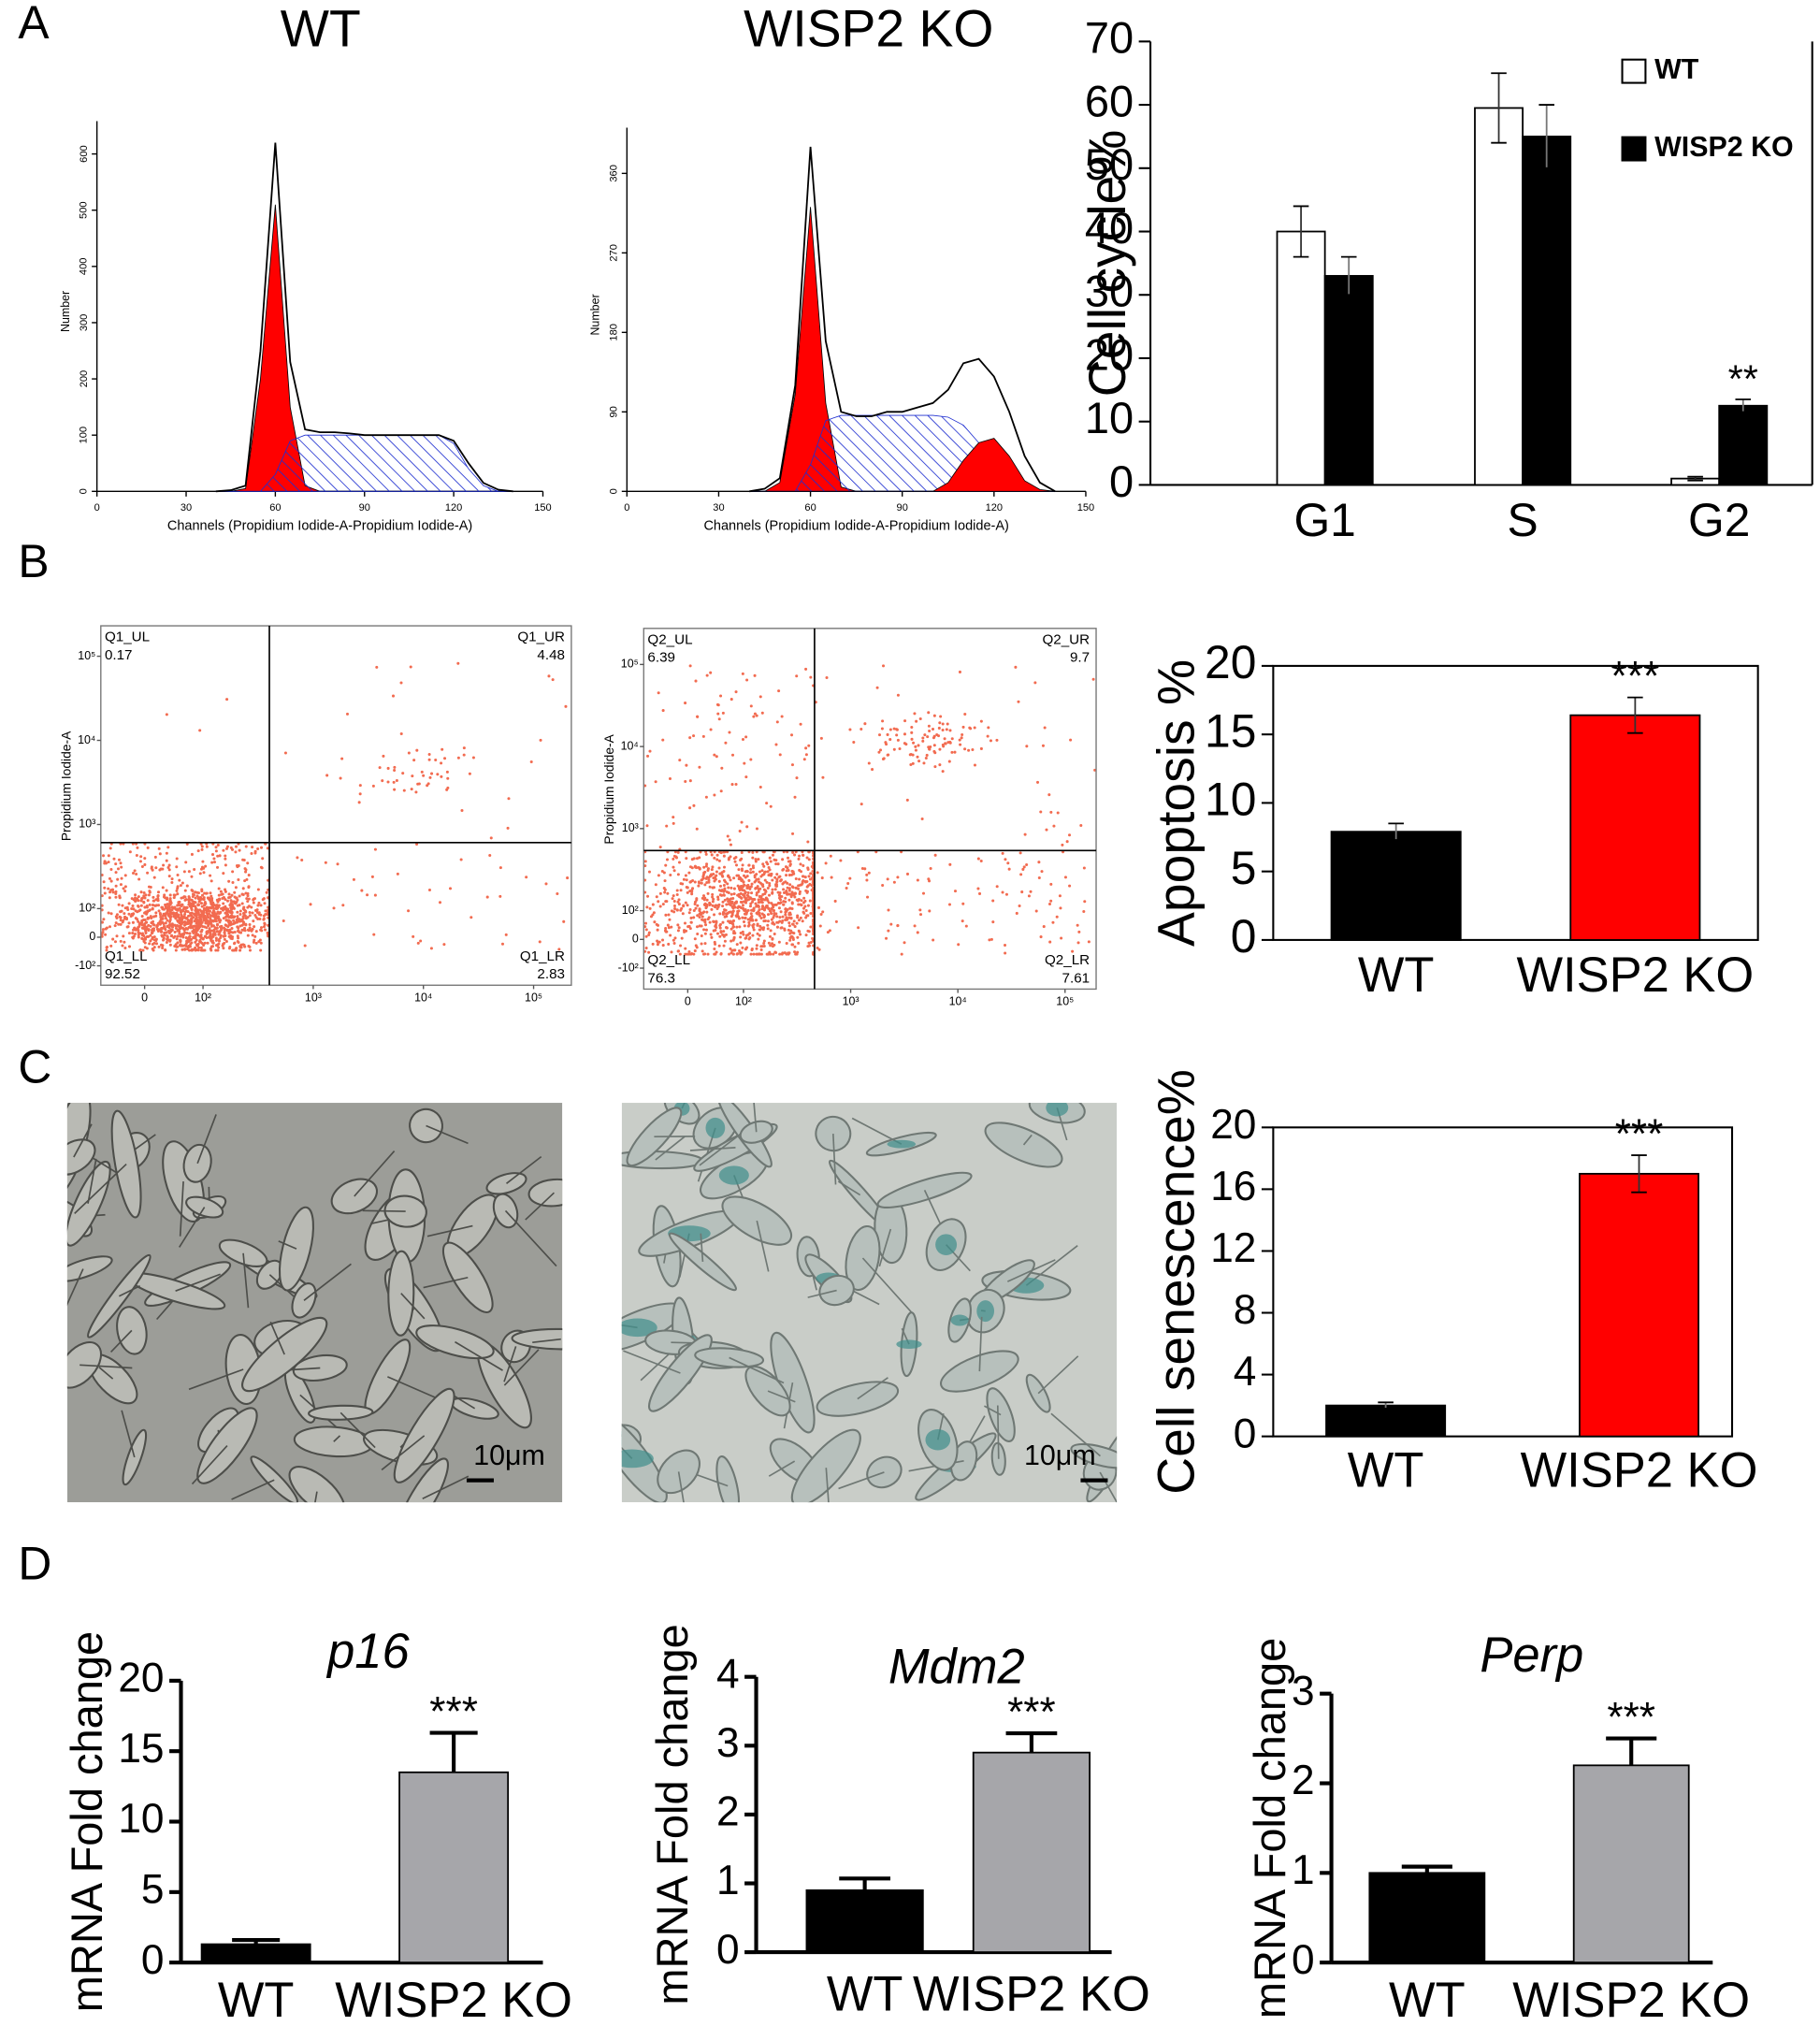 This screenshot has height=2026, width=1820. What do you see at coordinates (632, 1459) in the screenshot?
I see `stain` at bounding box center [632, 1459].